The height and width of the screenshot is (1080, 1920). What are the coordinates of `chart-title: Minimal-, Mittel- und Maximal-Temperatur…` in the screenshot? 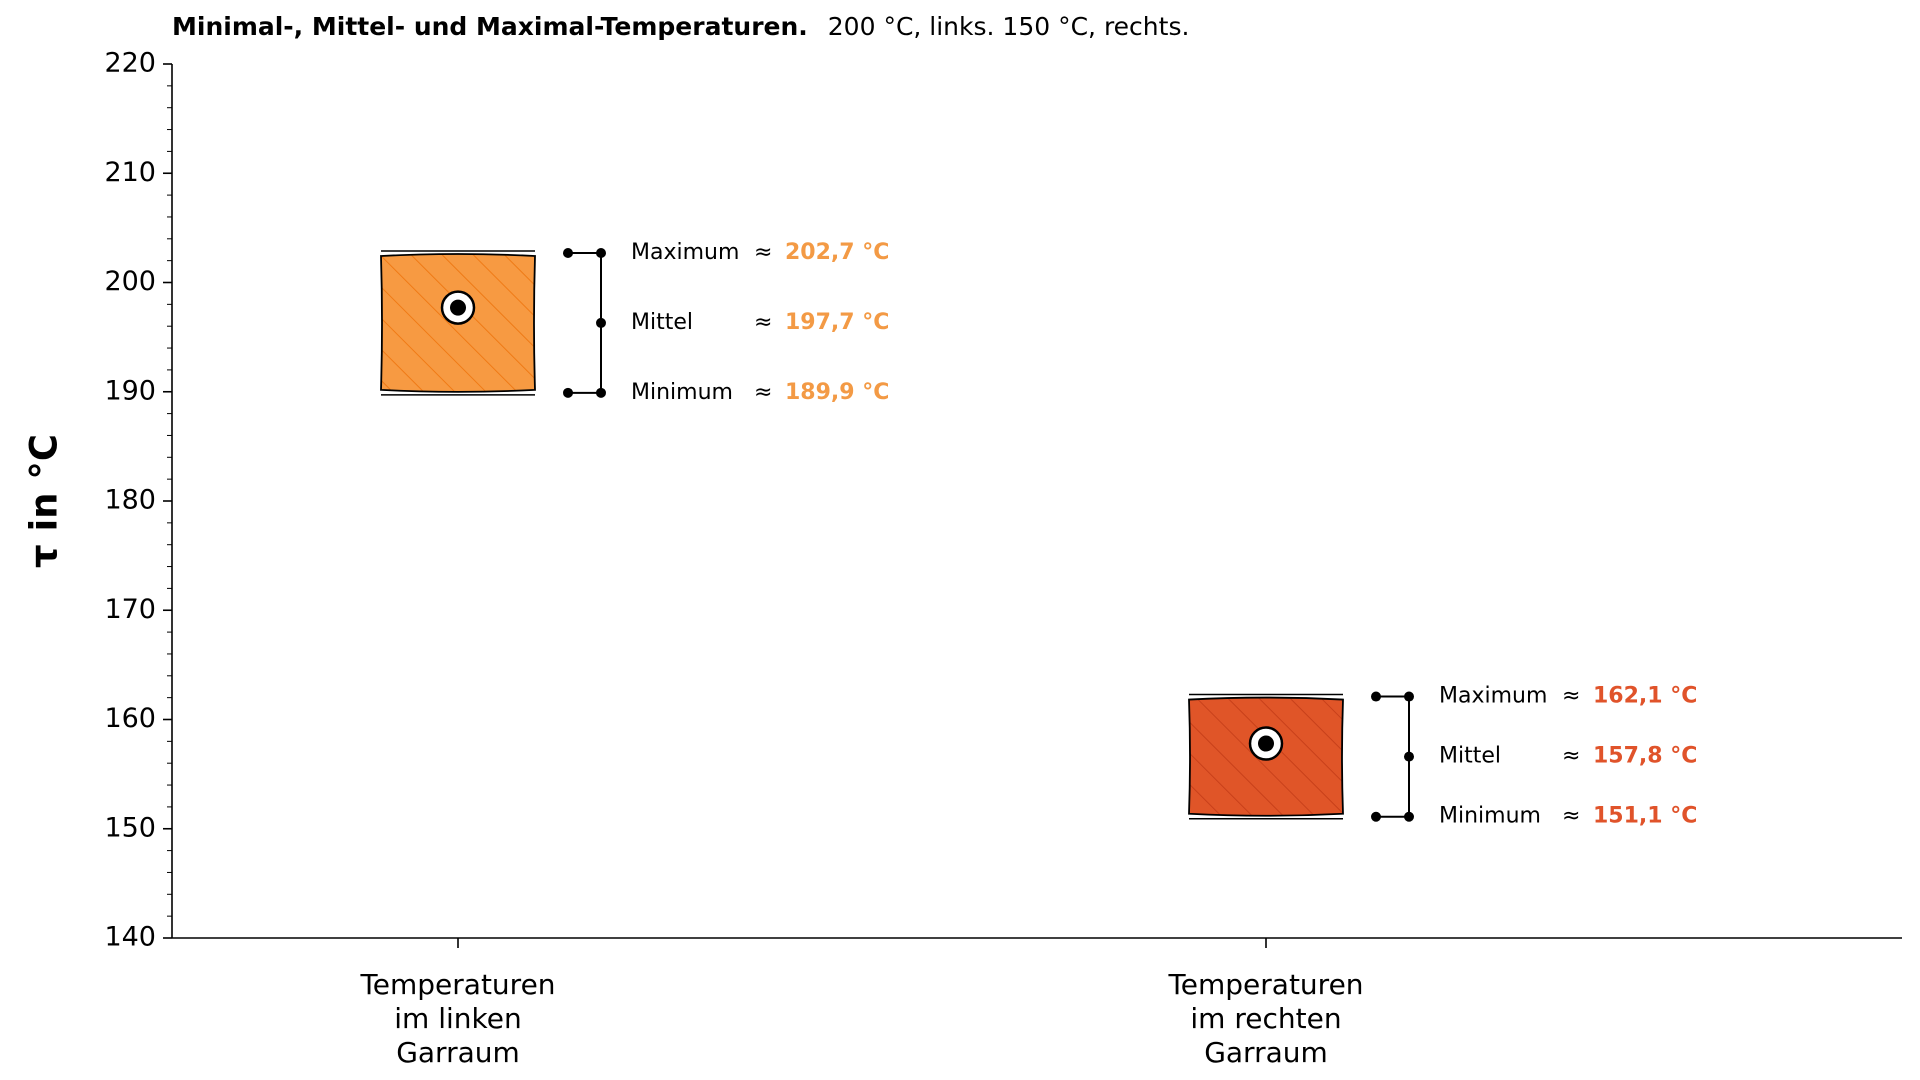 It's located at (490, 26).